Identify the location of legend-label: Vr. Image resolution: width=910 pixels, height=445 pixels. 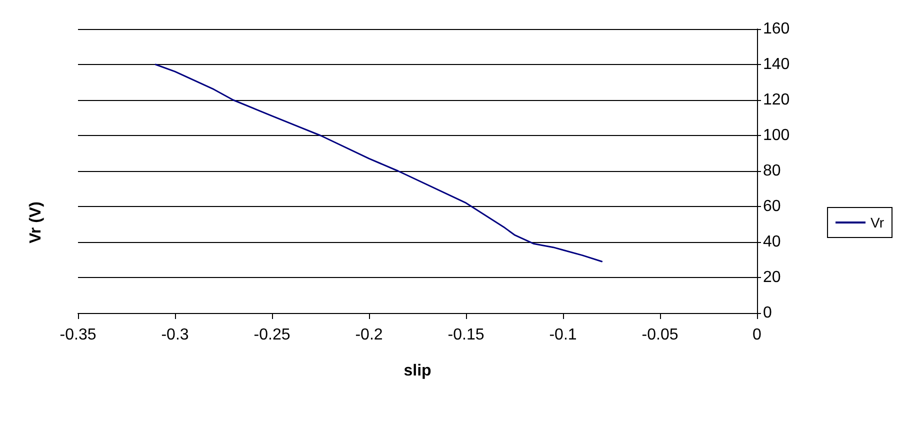
(877, 222).